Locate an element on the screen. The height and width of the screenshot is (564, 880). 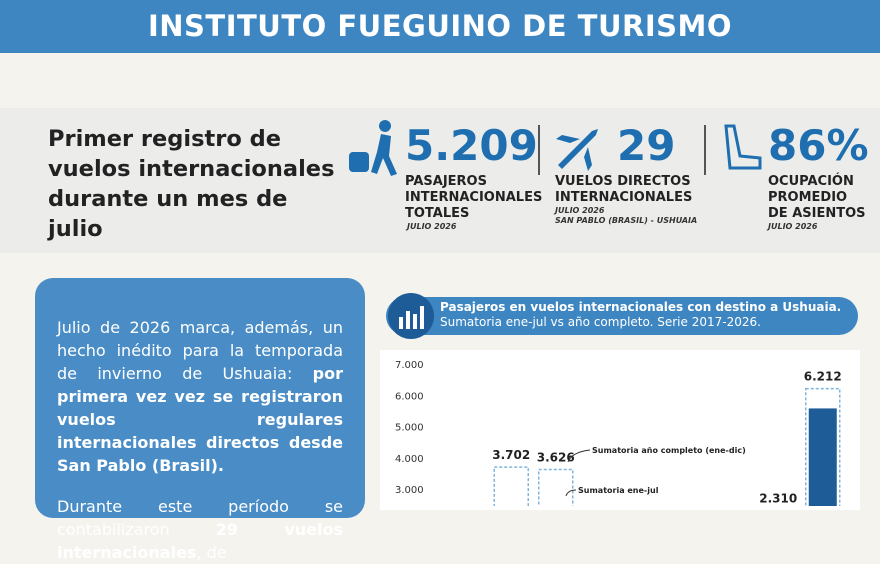
traveler-icon is located at coordinates (373, 148).